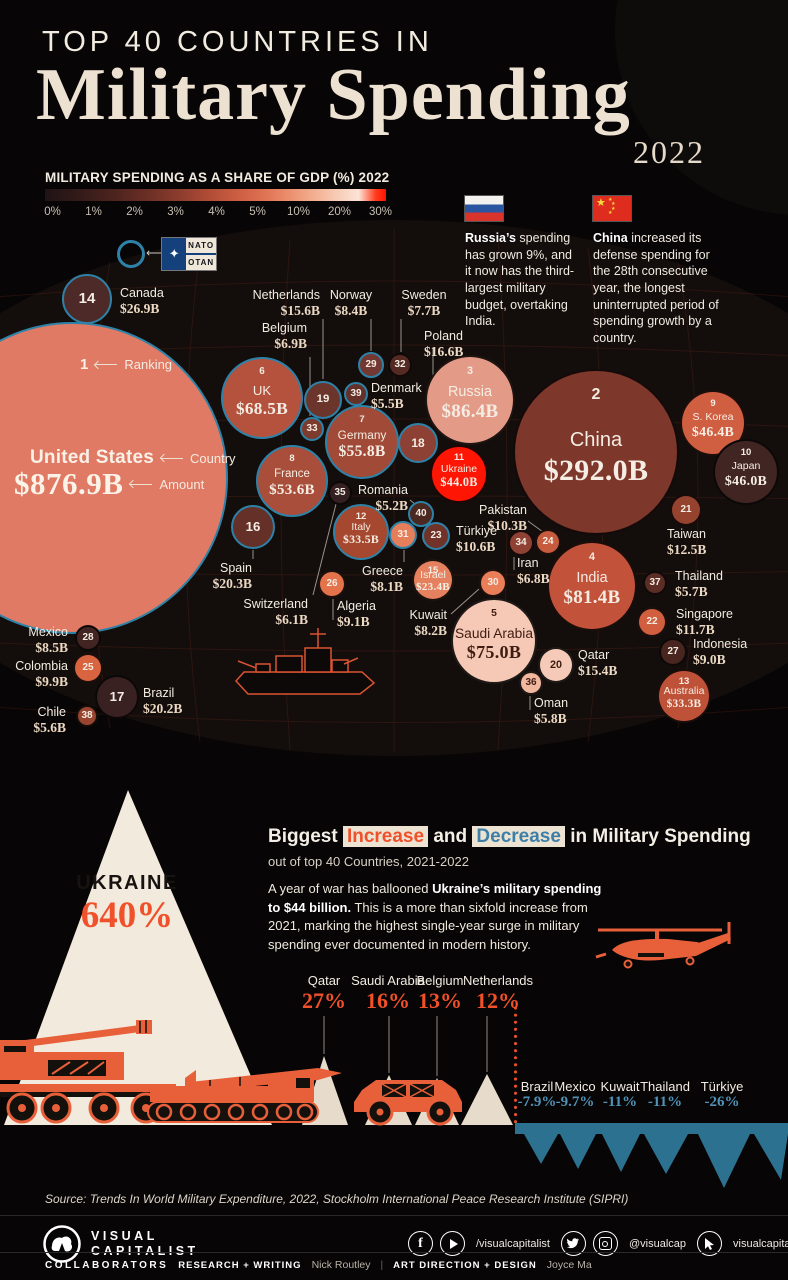 Image resolution: width=788 pixels, height=1280 pixels. Describe the element at coordinates (701, 107) in the screenshot. I see `decorative-circle` at that location.